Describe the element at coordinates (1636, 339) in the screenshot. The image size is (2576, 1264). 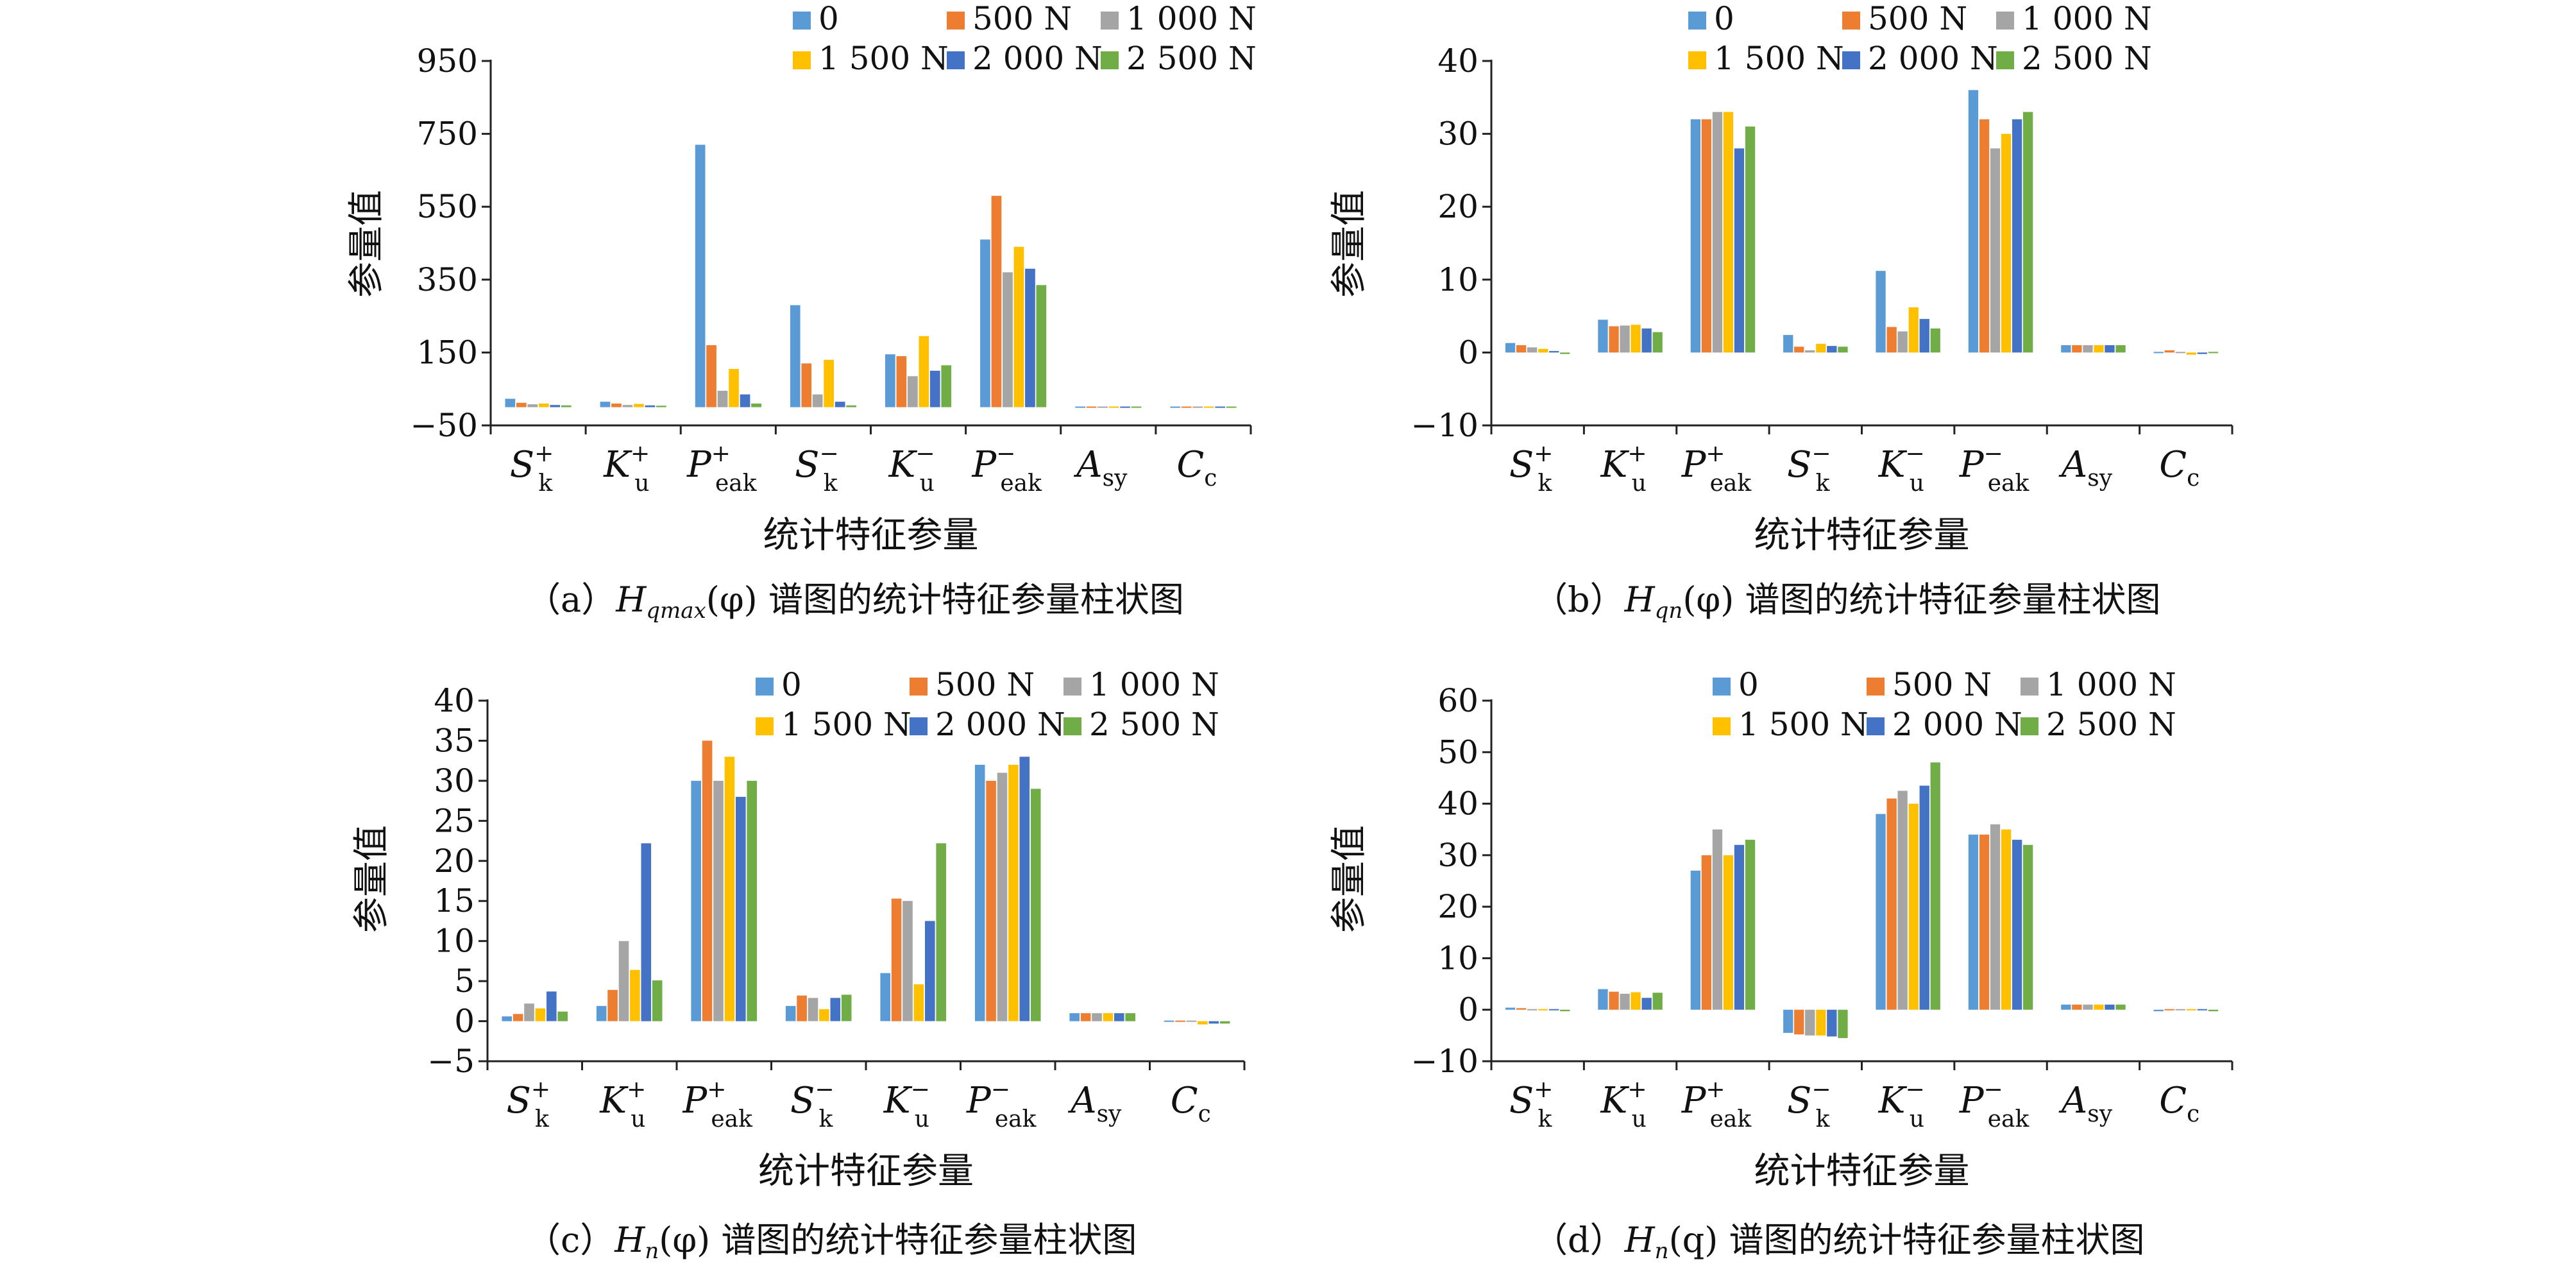
I see `bar-b-s3-c1` at that location.